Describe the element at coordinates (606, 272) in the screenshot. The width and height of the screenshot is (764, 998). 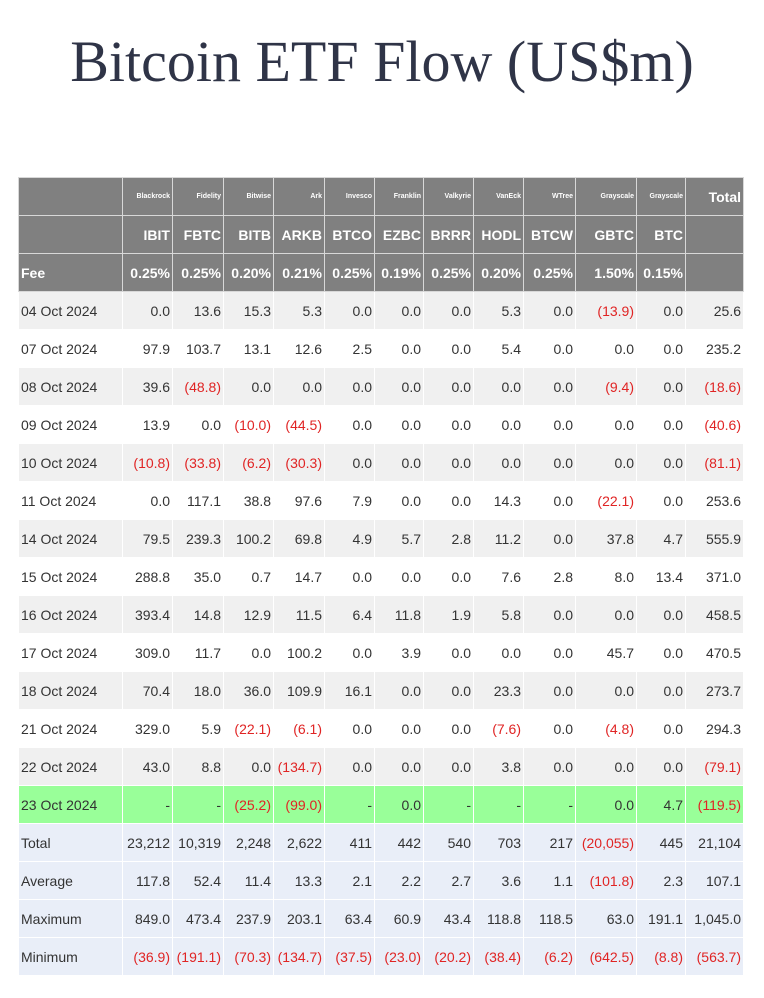
I see `fee-value: 1.50%` at that location.